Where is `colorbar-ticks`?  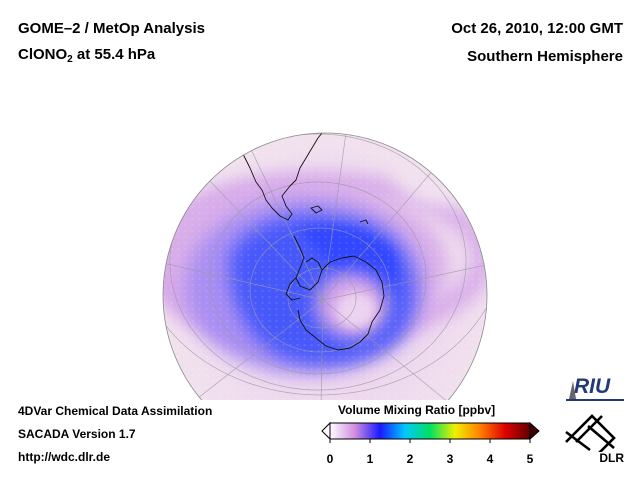
colorbar-ticks is located at coordinates (430, 441).